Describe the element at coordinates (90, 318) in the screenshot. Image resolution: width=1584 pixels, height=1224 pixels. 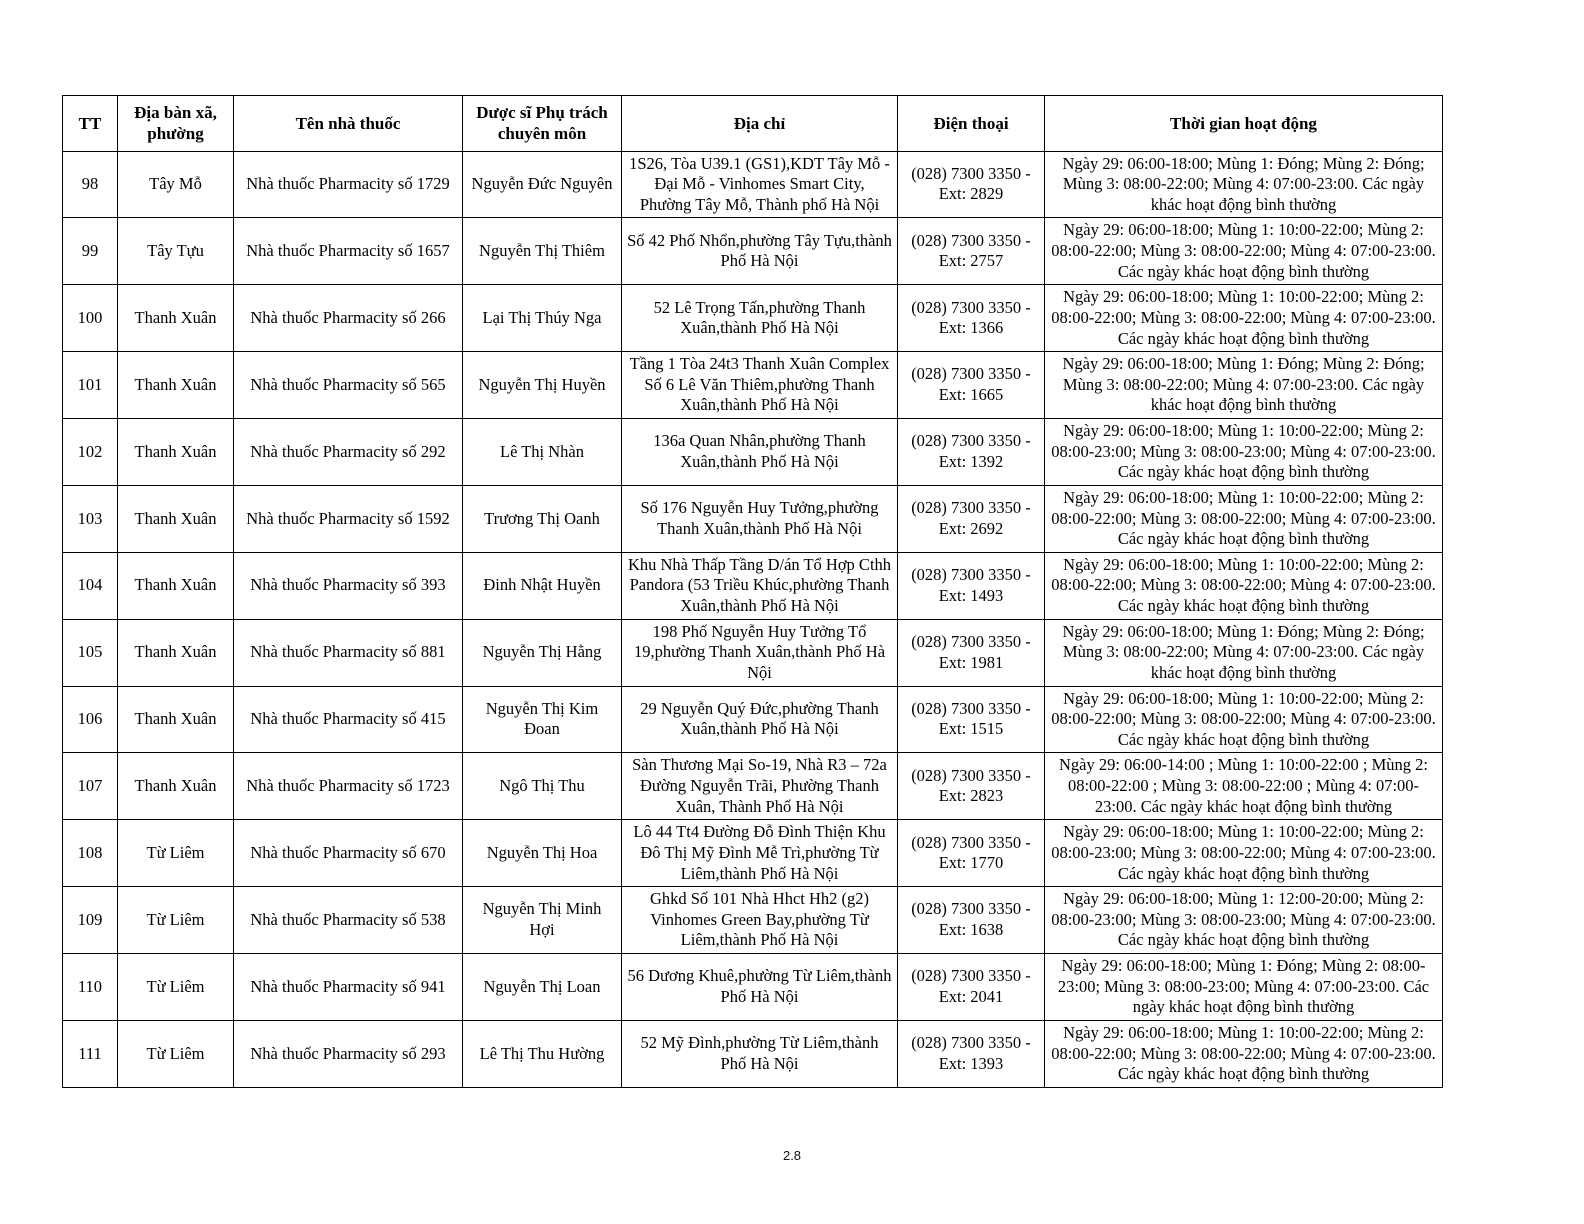
I see `cell-tt: 100` at that location.